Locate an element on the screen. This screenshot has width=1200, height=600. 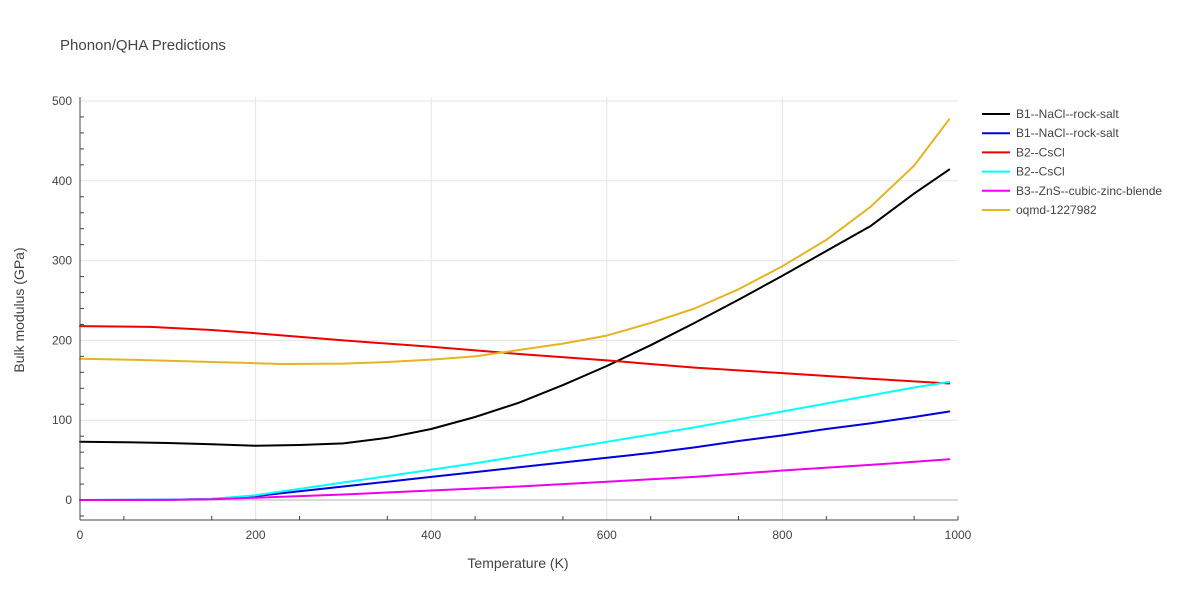
x-tick-label: 0 is located at coordinates (80, 535).